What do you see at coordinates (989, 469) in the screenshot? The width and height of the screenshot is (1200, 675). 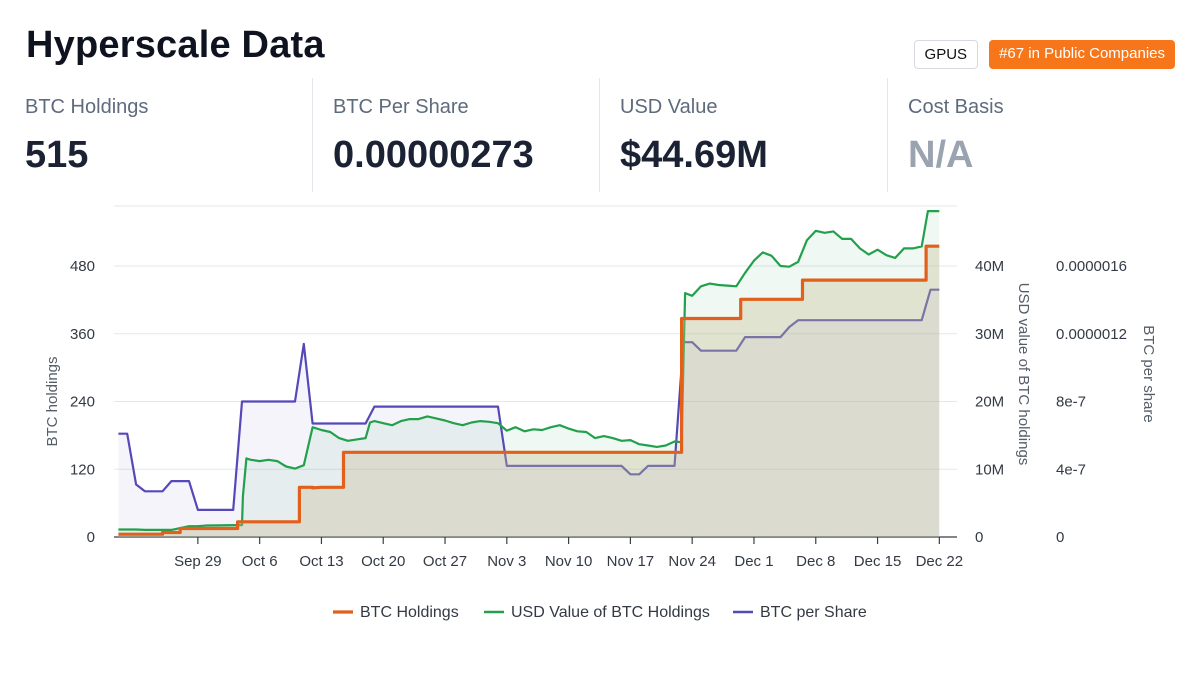 I see `y-right1-tick-label: 10M` at bounding box center [989, 469].